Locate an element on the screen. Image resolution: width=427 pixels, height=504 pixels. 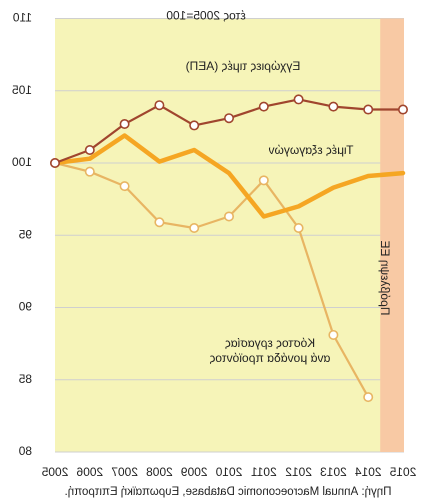
x-tick-label: 2015 is located at coordinates (402, 472).